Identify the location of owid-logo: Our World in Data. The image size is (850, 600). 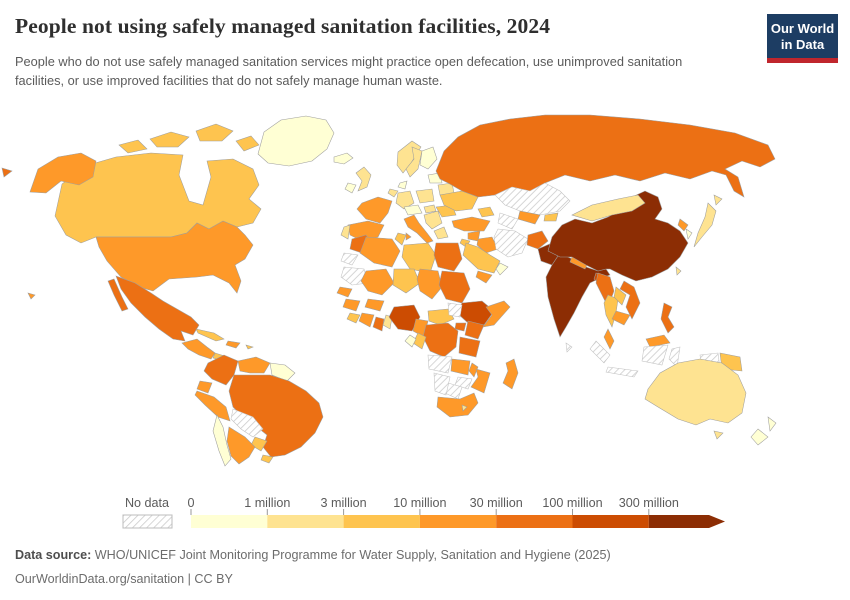
(802, 39).